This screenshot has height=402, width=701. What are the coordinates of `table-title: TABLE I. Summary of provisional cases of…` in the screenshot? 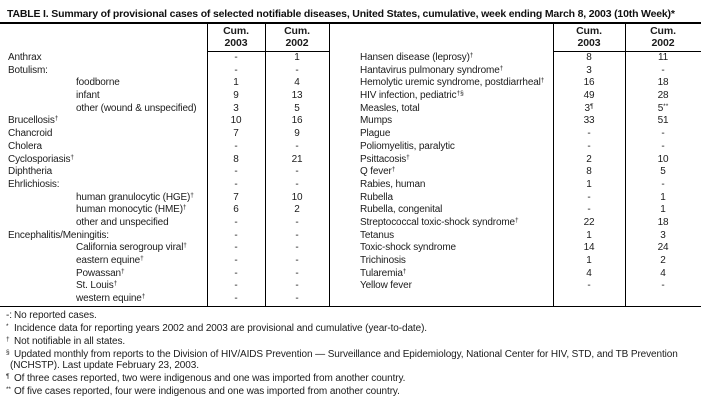 It's located at (341, 14).